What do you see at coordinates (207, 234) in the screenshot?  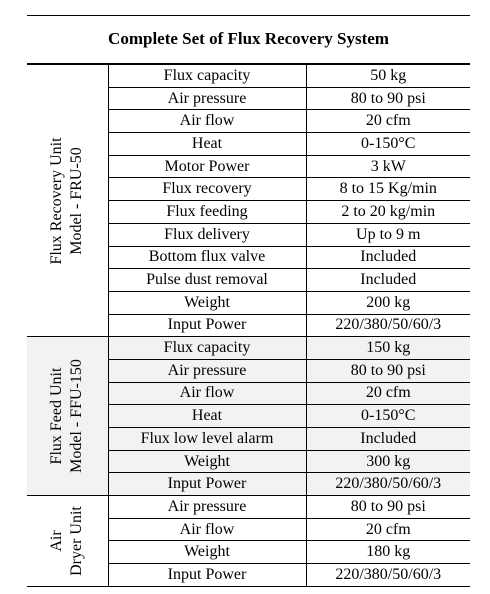 I see `param-cell: Flux delivery` at bounding box center [207, 234].